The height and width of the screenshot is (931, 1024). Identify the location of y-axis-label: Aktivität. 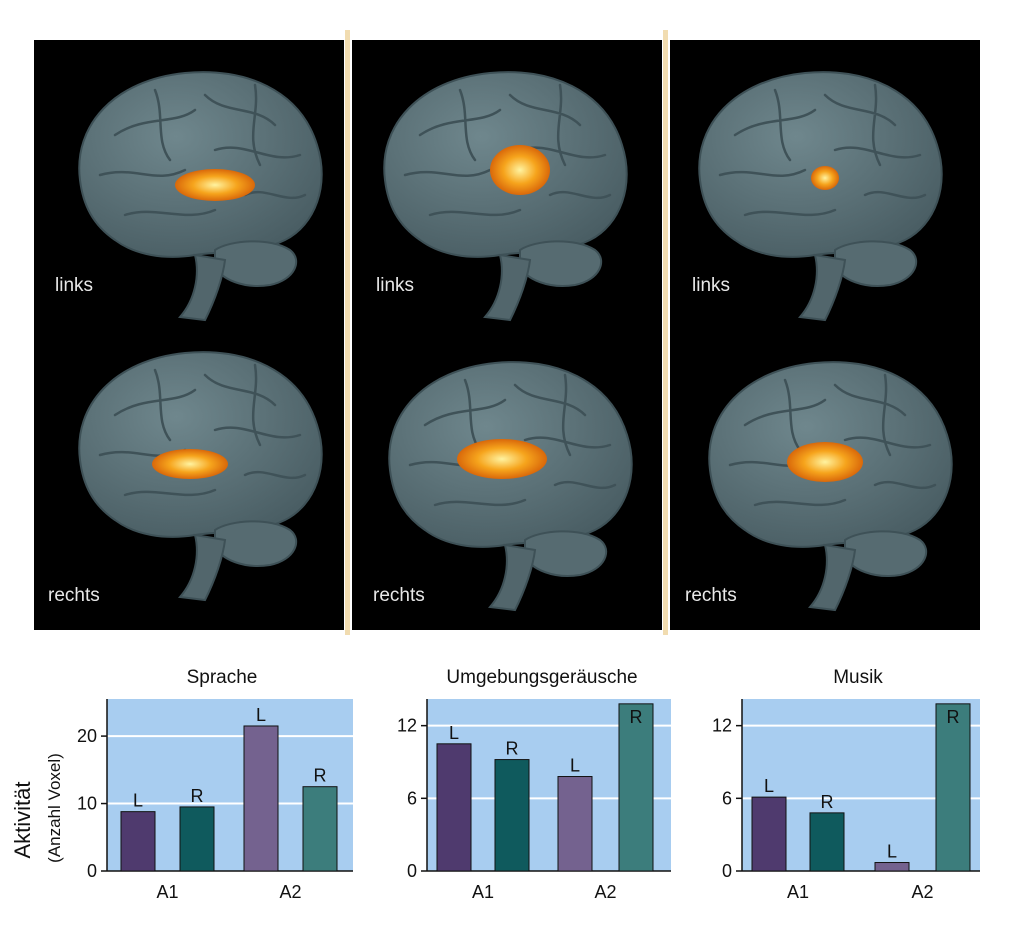
(22, 819).